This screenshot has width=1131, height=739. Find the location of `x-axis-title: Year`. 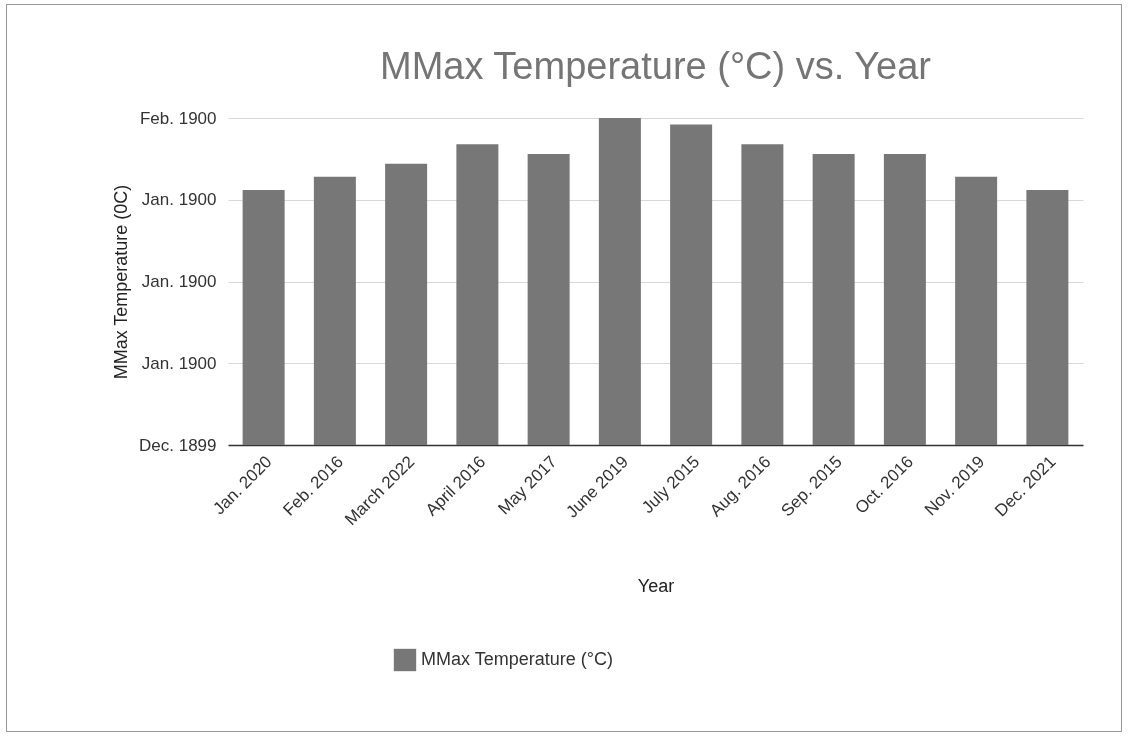

x-axis-title: Year is located at coordinates (656, 586).